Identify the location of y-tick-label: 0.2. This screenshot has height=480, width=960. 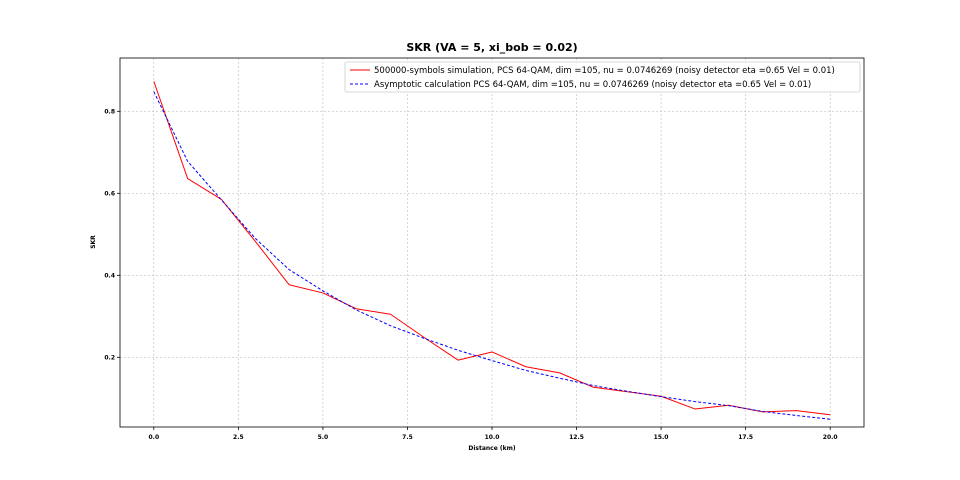
(109, 357).